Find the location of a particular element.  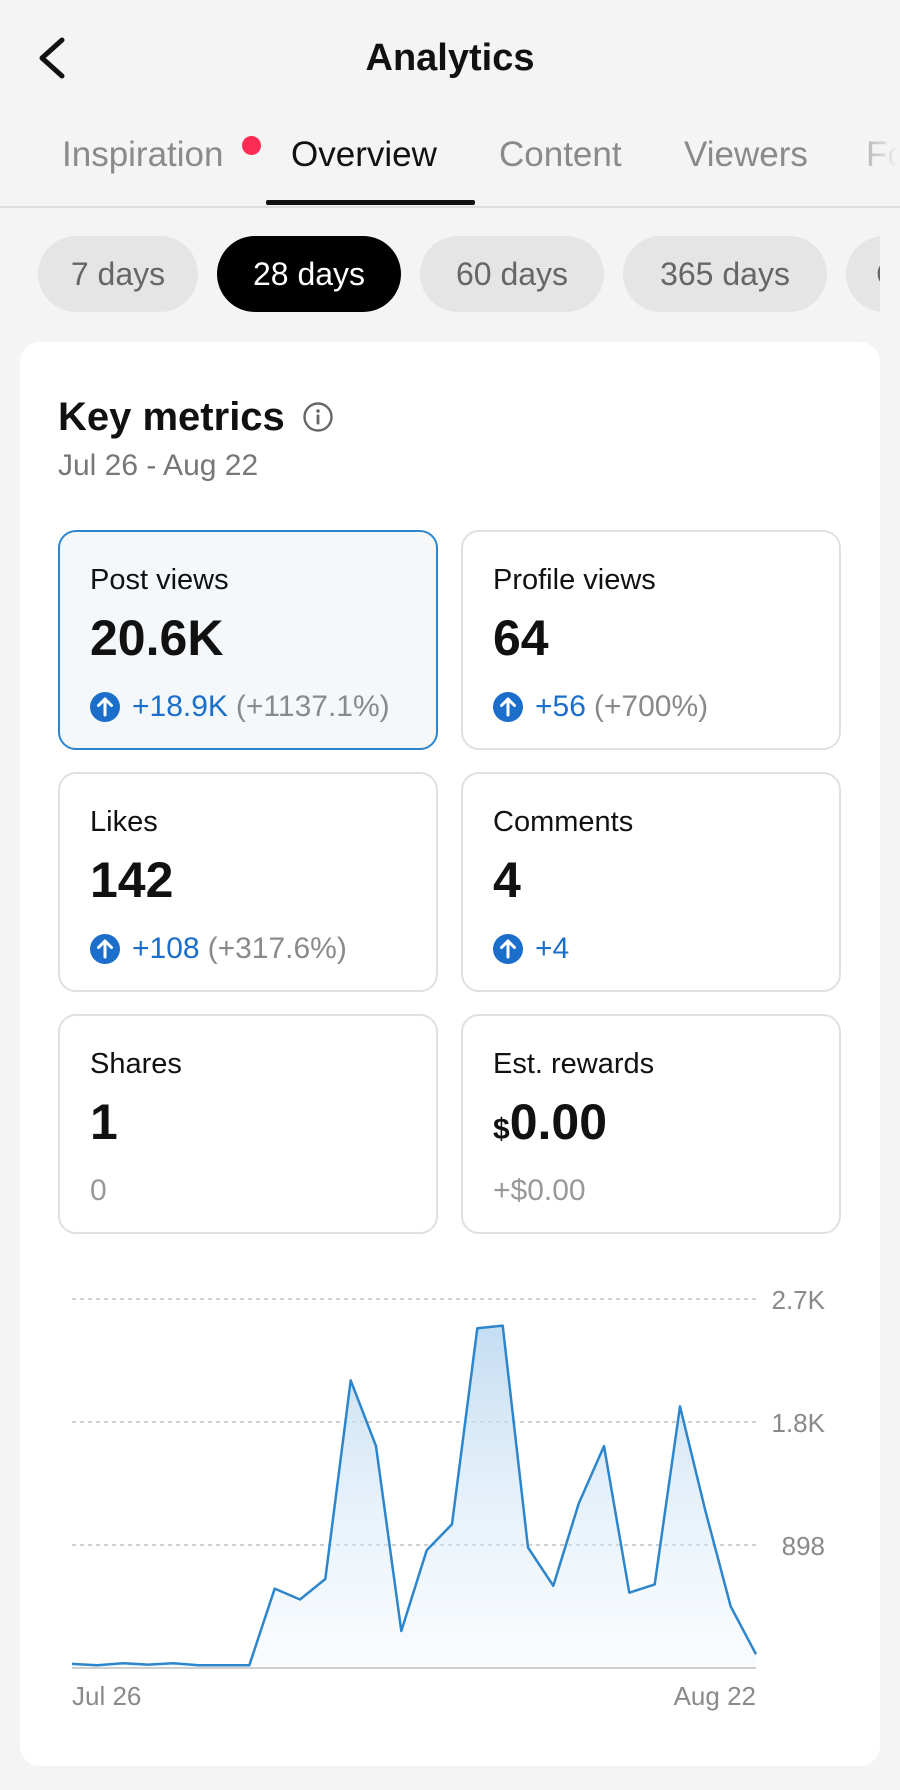

series-line is located at coordinates (414, 1495).